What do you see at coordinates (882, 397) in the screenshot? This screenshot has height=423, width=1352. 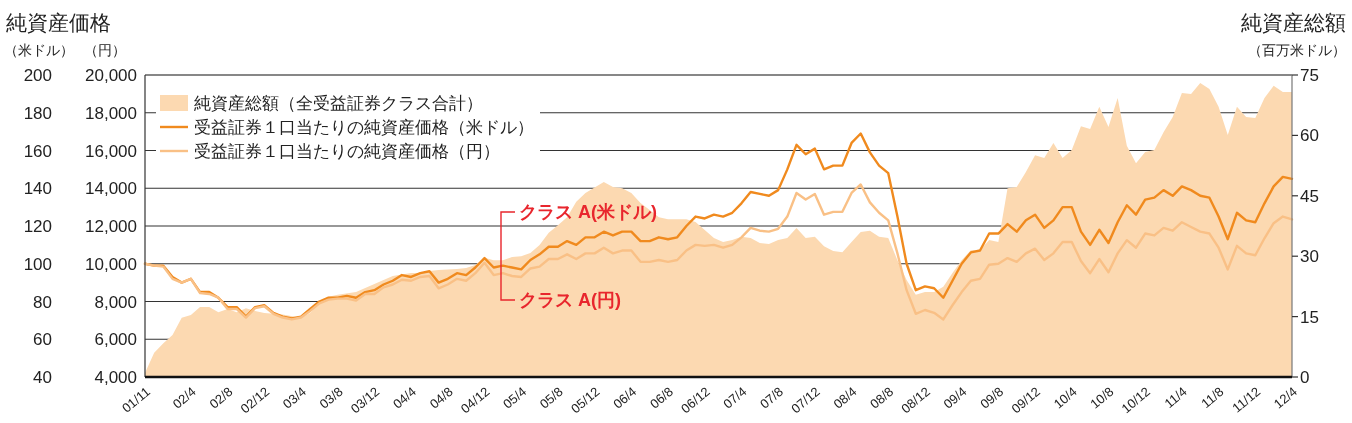 I see `x-tick-label: 08/8` at bounding box center [882, 397].